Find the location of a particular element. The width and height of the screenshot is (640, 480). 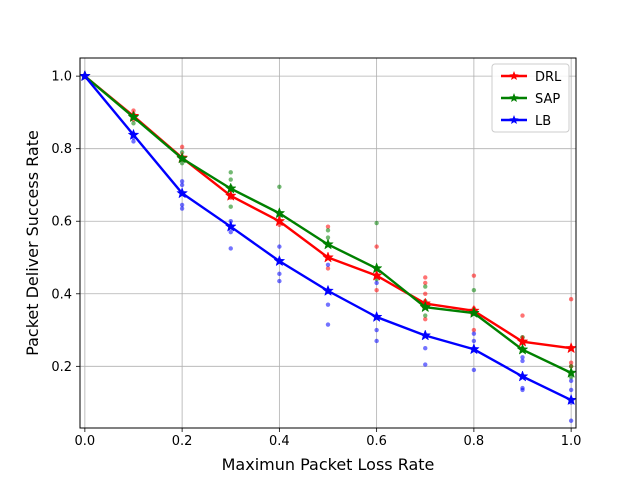

y-axis-title: Packet Deliver Success Rate is located at coordinates (32, 243).